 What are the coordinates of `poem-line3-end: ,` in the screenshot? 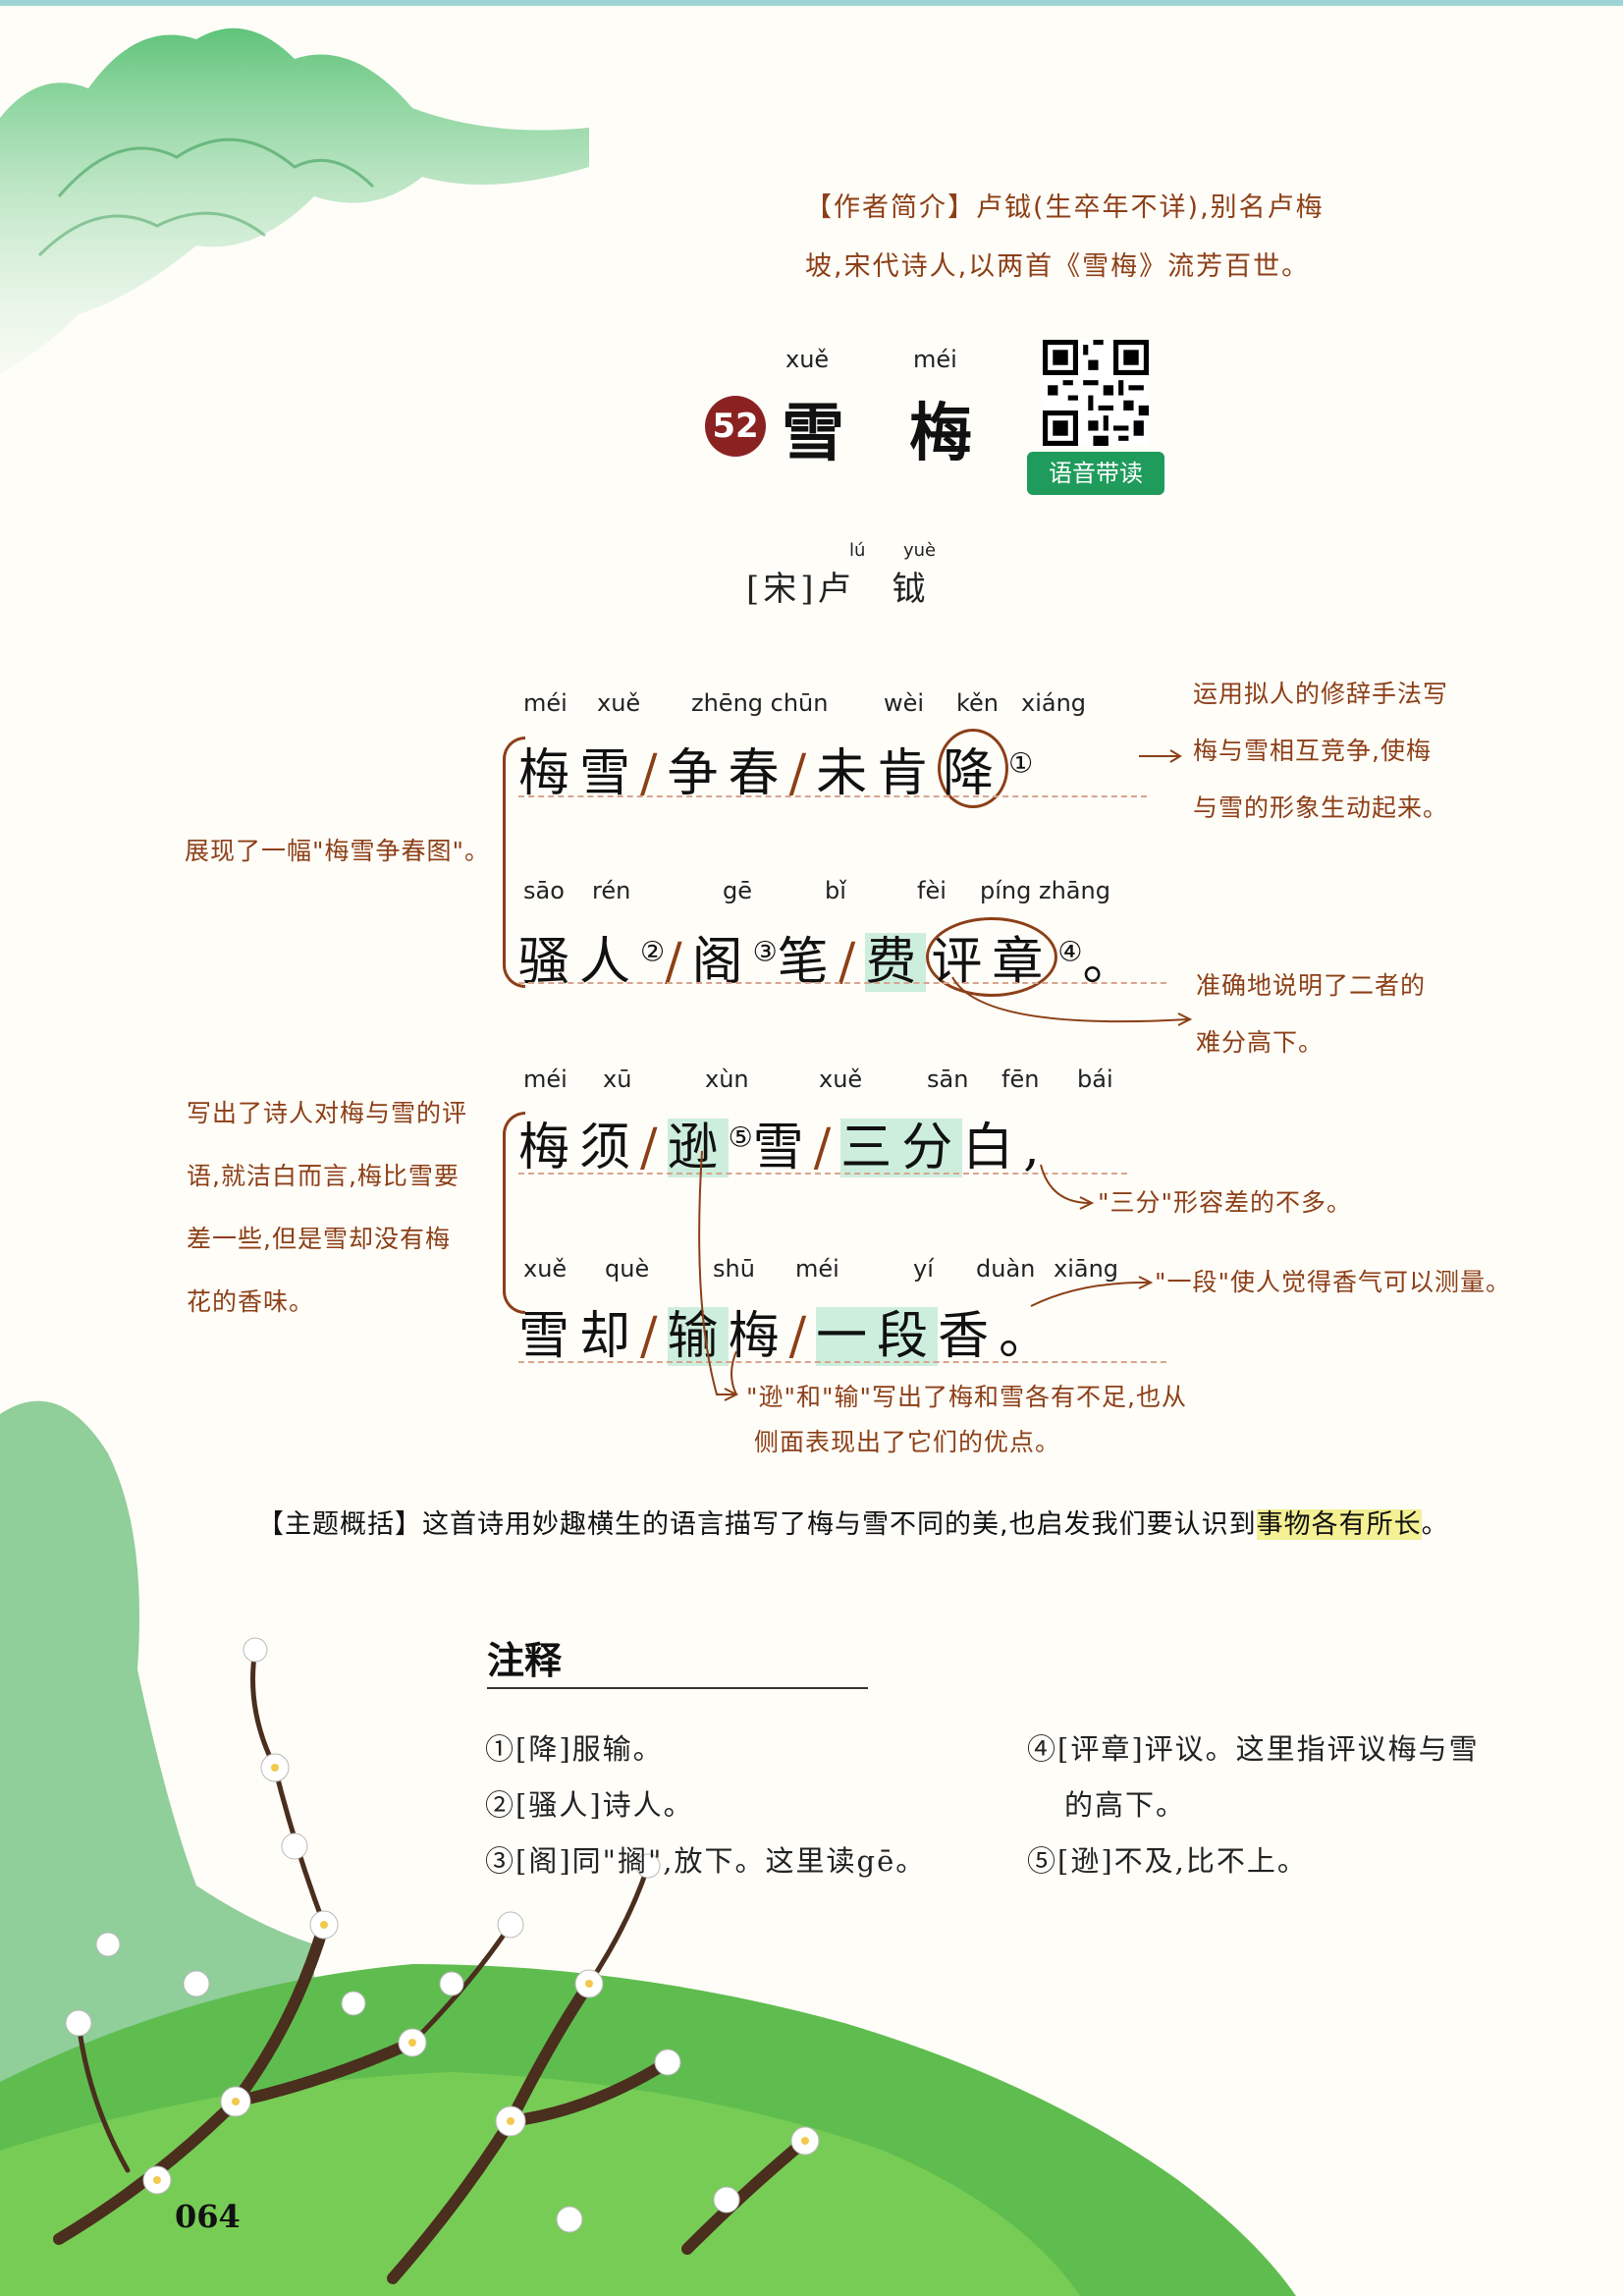 It's located at (1036, 1148).